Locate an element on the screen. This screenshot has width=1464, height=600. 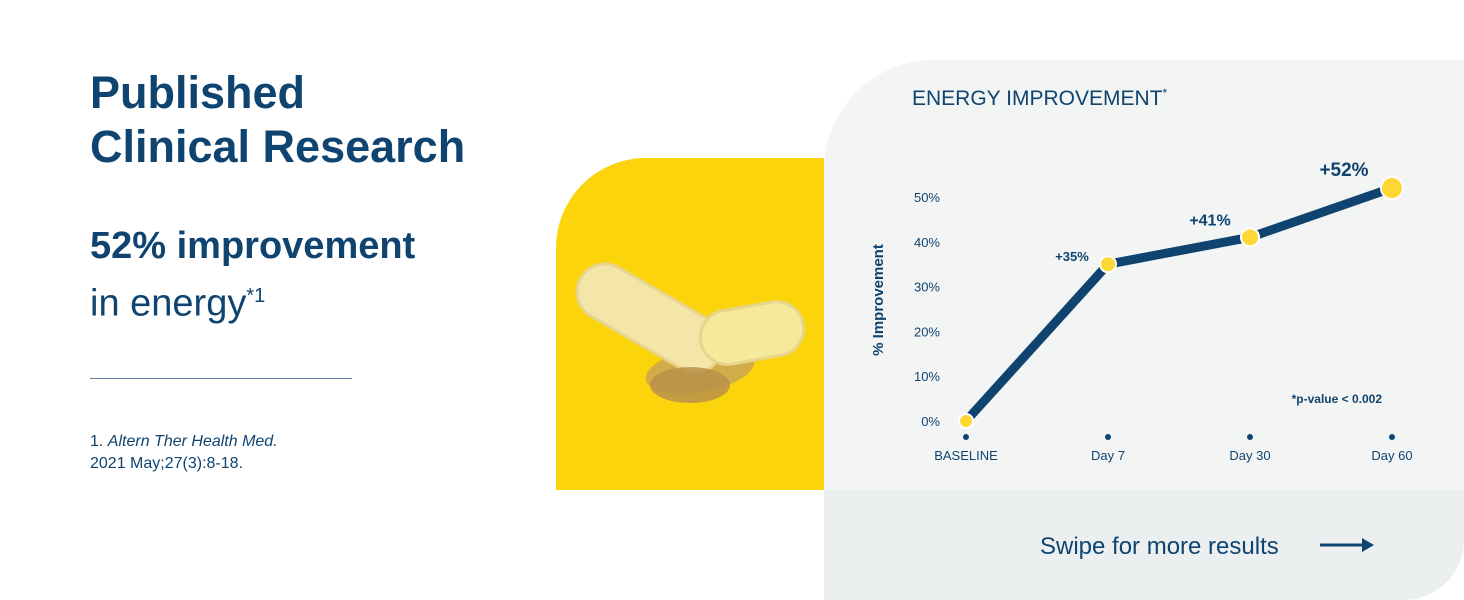
stat-sub: in energy*1 is located at coordinates (310, 300).